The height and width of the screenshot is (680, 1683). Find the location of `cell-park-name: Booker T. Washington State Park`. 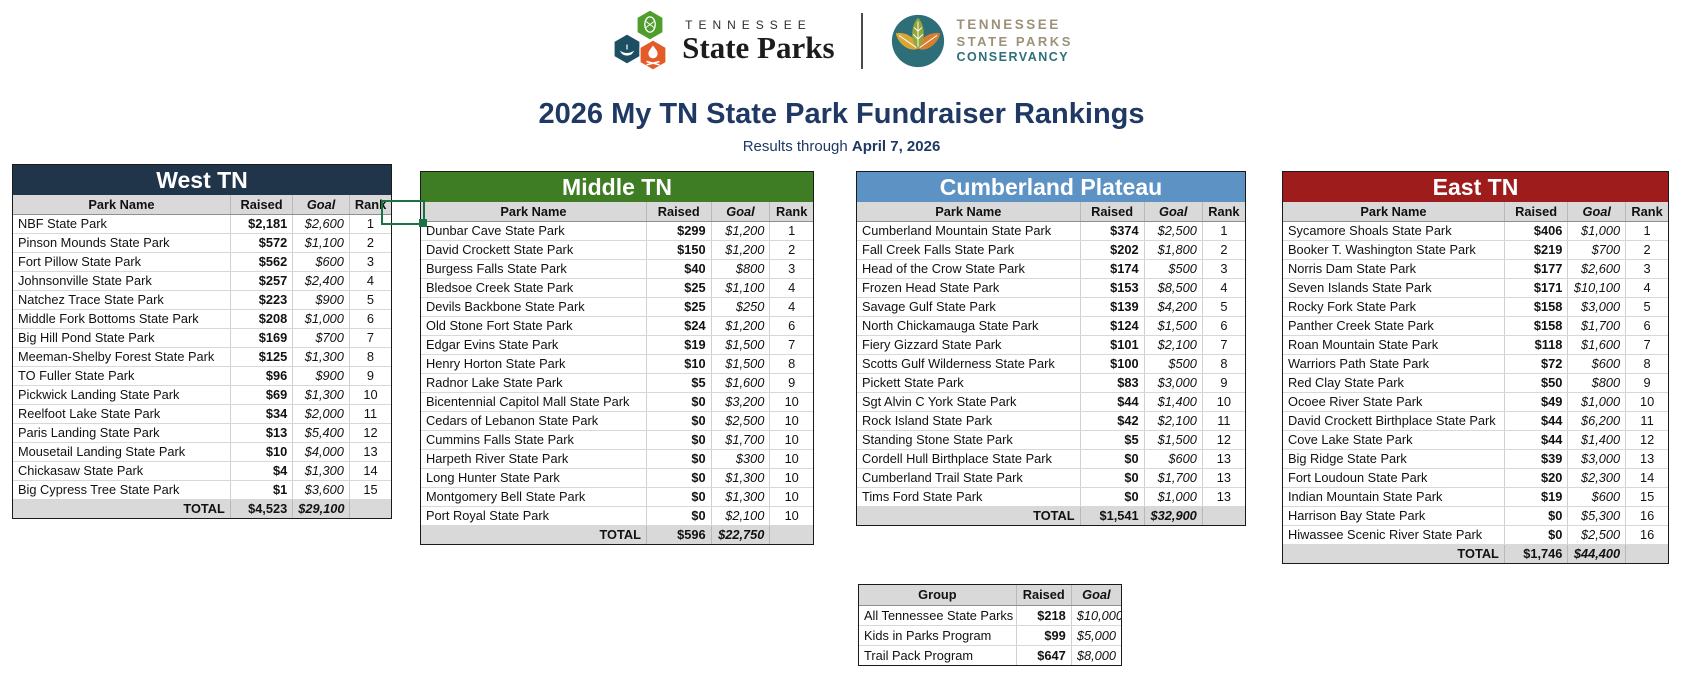

cell-park-name: Booker T. Washington State Park is located at coordinates (1394, 250).